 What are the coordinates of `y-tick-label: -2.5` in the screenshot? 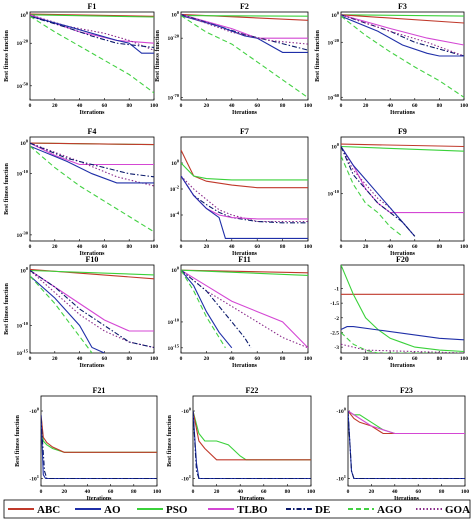 It's located at (334, 333).